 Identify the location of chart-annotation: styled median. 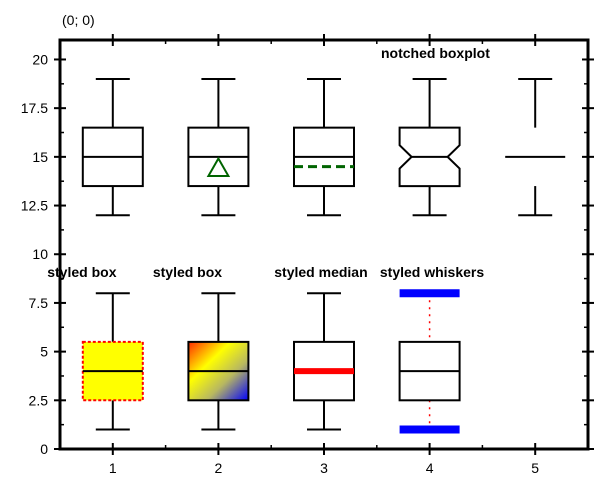
(320, 272).